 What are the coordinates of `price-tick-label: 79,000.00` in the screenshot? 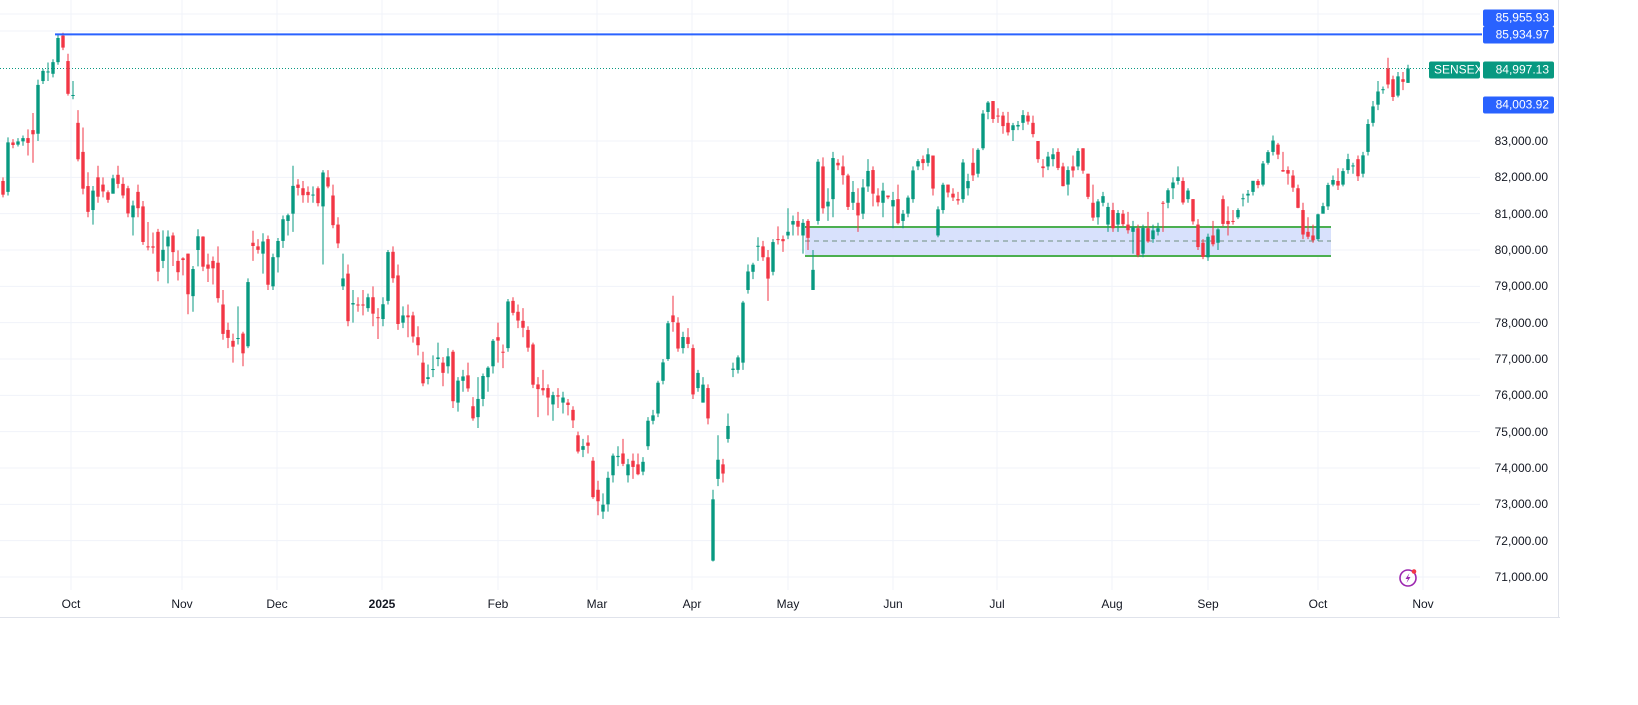 It's located at (1521, 286).